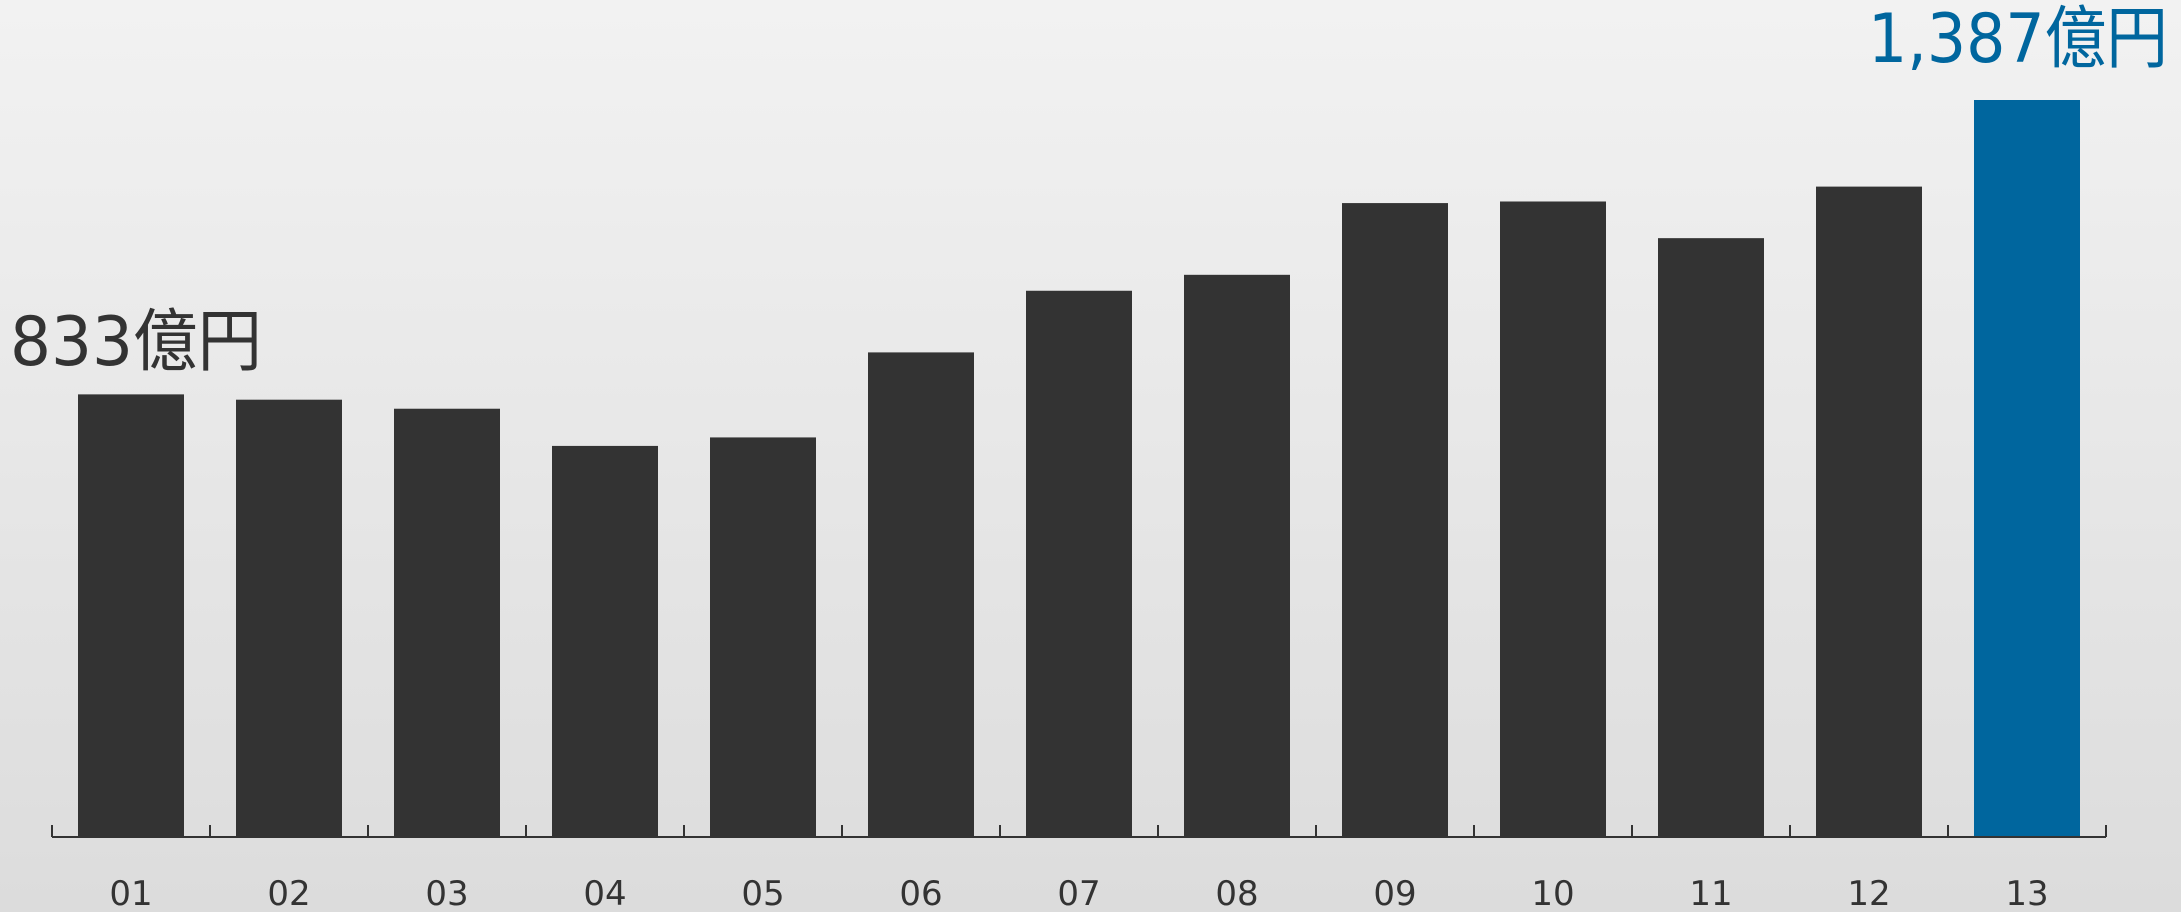 Image resolution: width=2181 pixels, height=912 pixels. What do you see at coordinates (2018, 39) in the screenshot?
I see `data-label-13: 1,387億円` at bounding box center [2018, 39].